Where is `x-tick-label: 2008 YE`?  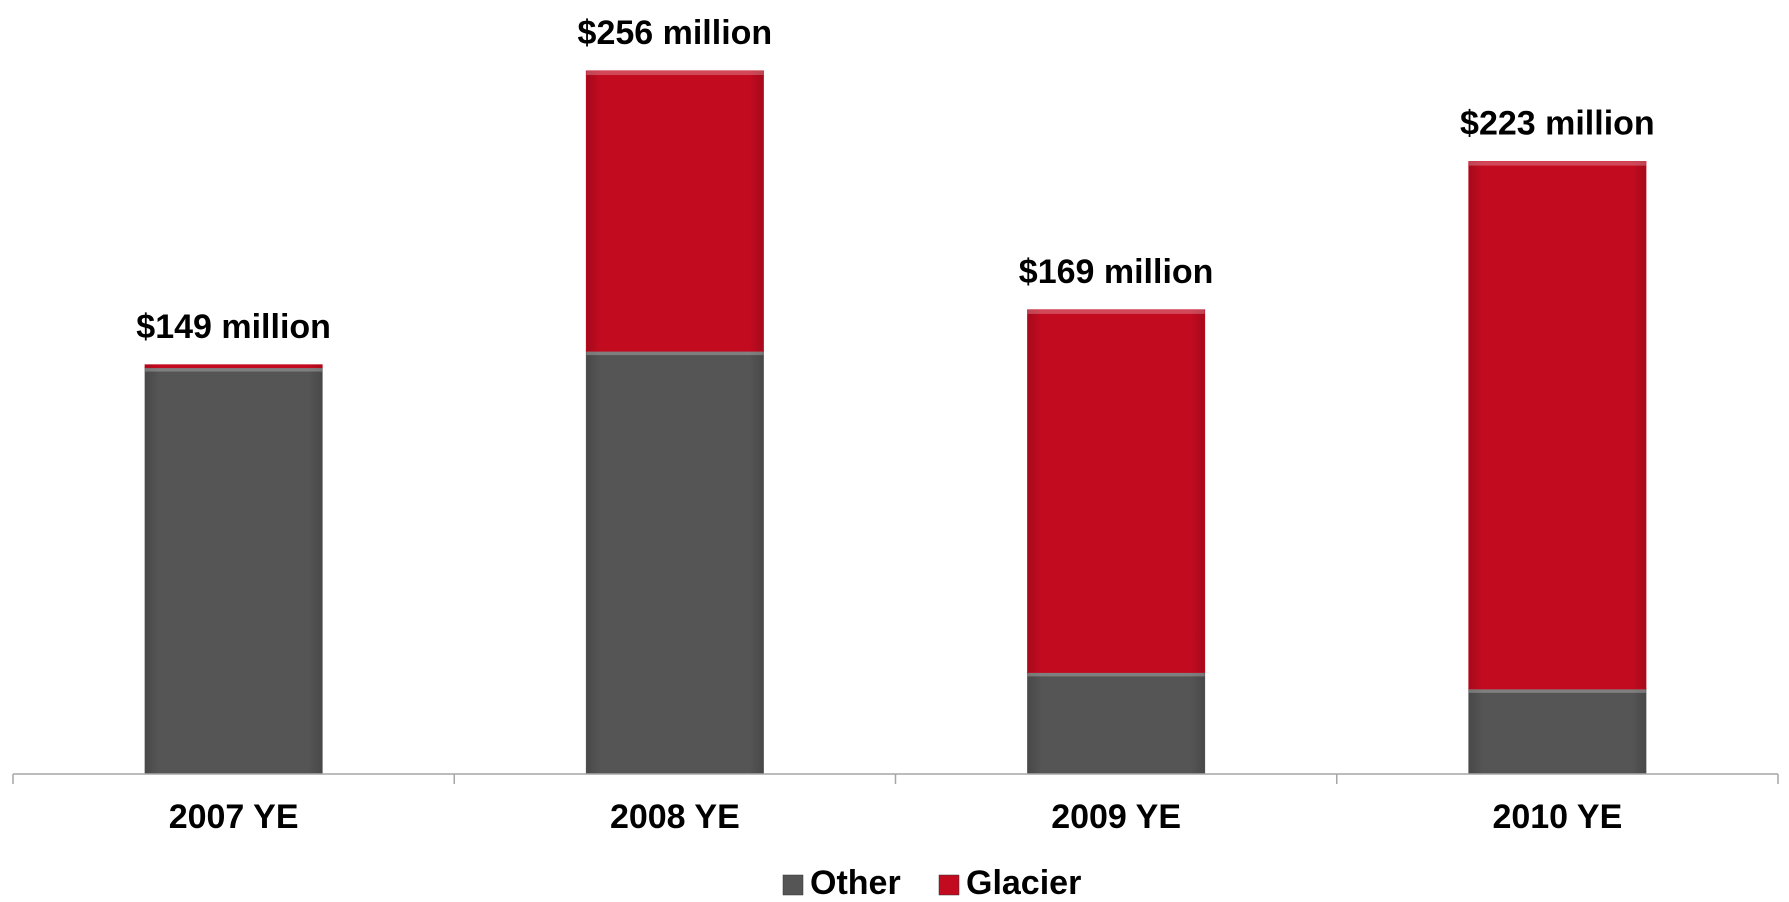 x-tick-label: 2008 YE is located at coordinates (675, 817).